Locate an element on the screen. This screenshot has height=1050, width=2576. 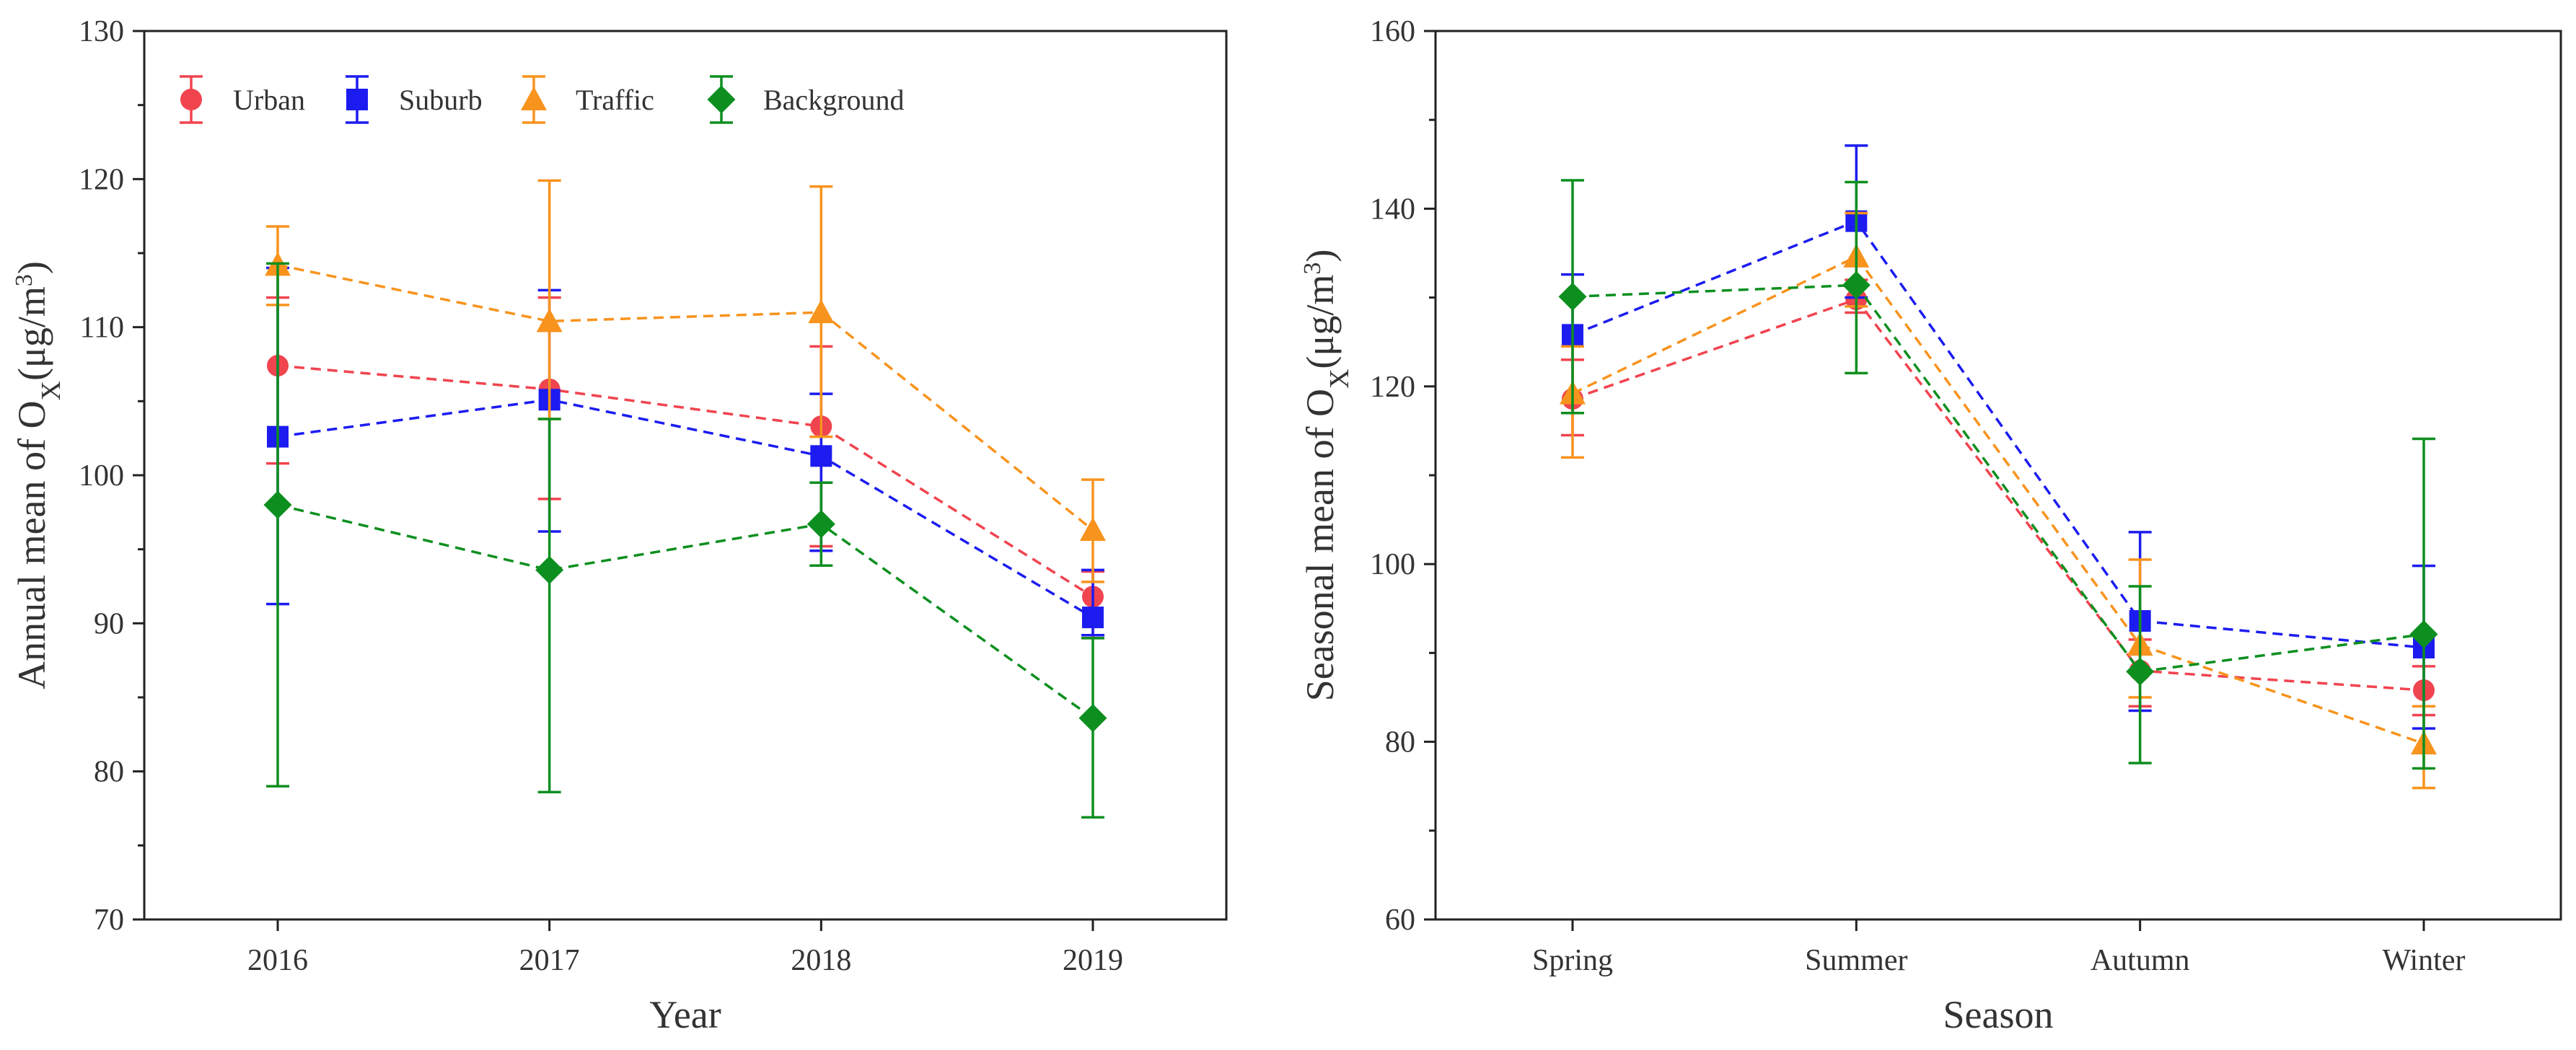
legend-item-suburb: Suburb is located at coordinates (414, 99).